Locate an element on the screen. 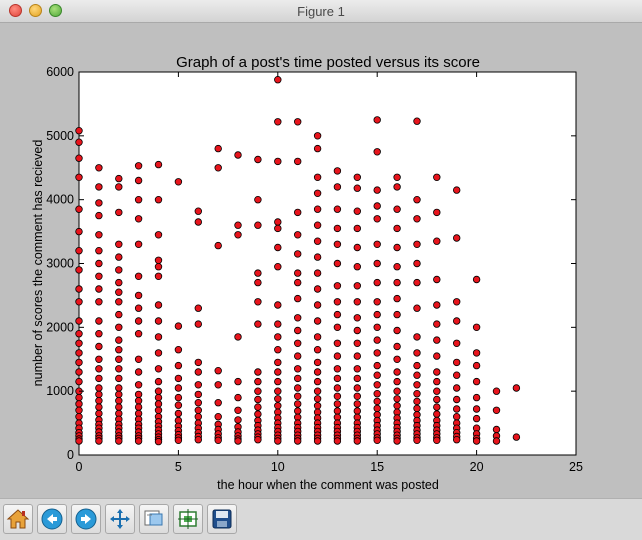  pan-icon is located at coordinates (120, 519).